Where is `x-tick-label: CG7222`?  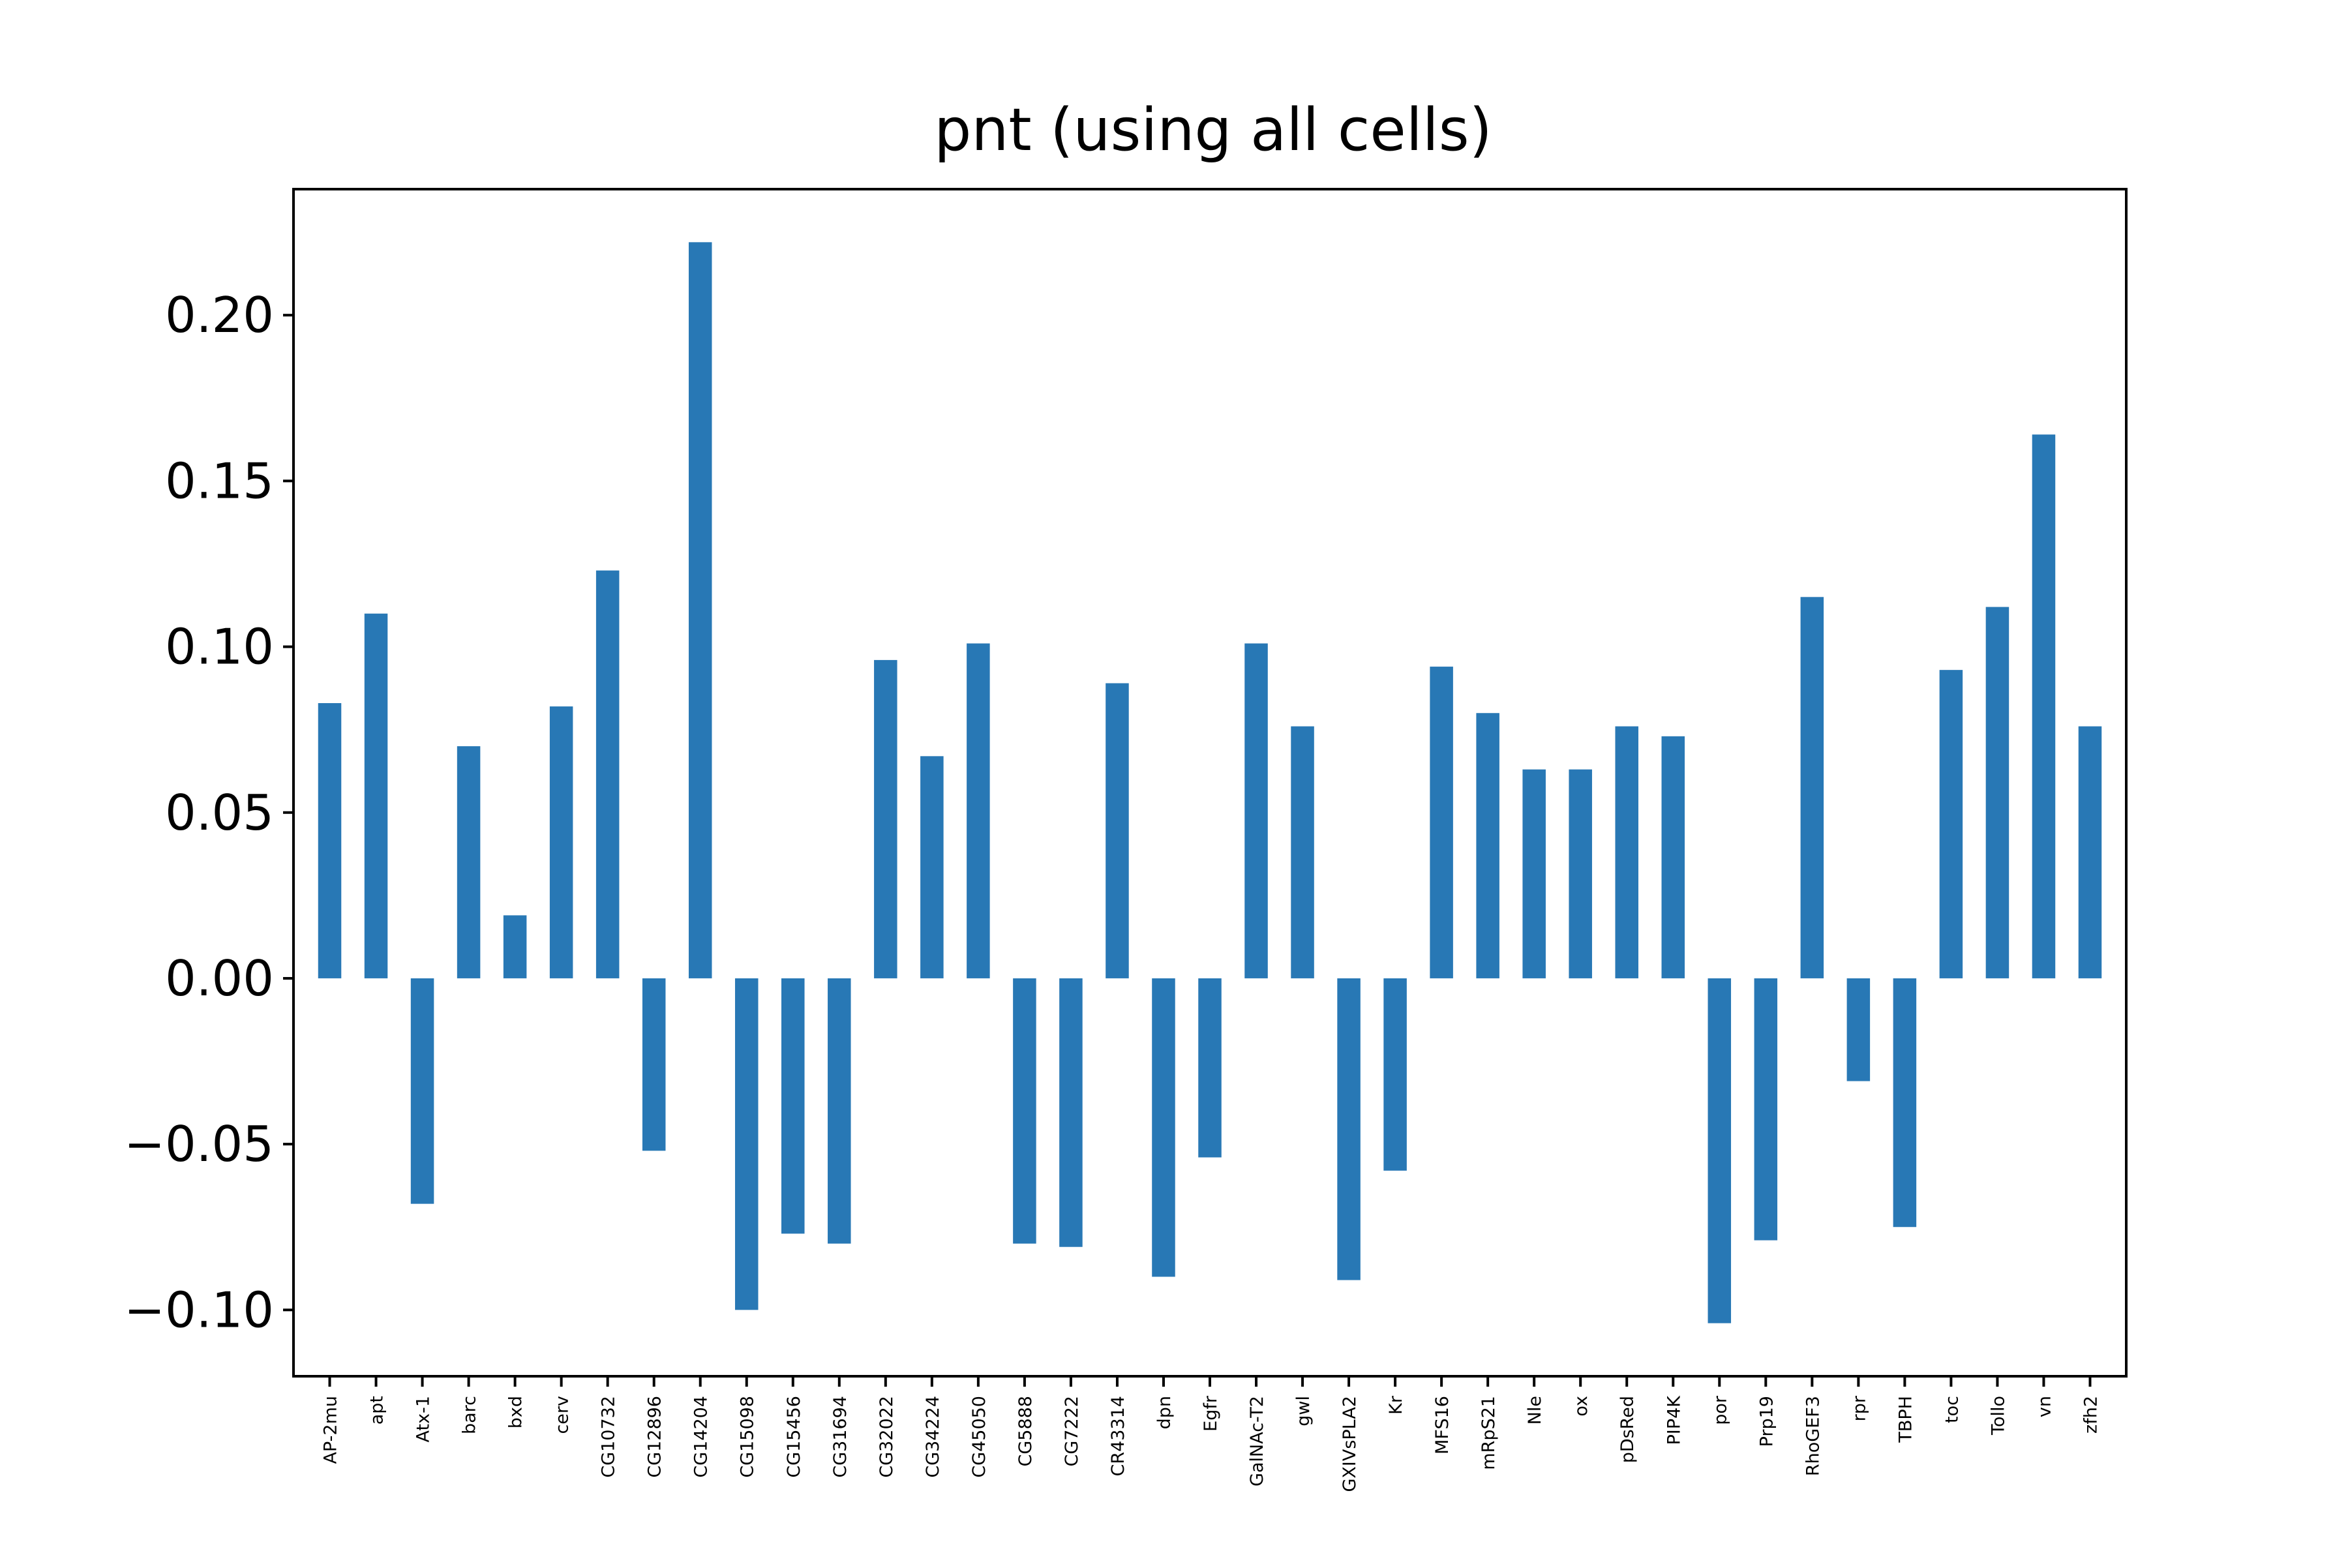 x-tick-label: CG7222 is located at coordinates (1072, 1431).